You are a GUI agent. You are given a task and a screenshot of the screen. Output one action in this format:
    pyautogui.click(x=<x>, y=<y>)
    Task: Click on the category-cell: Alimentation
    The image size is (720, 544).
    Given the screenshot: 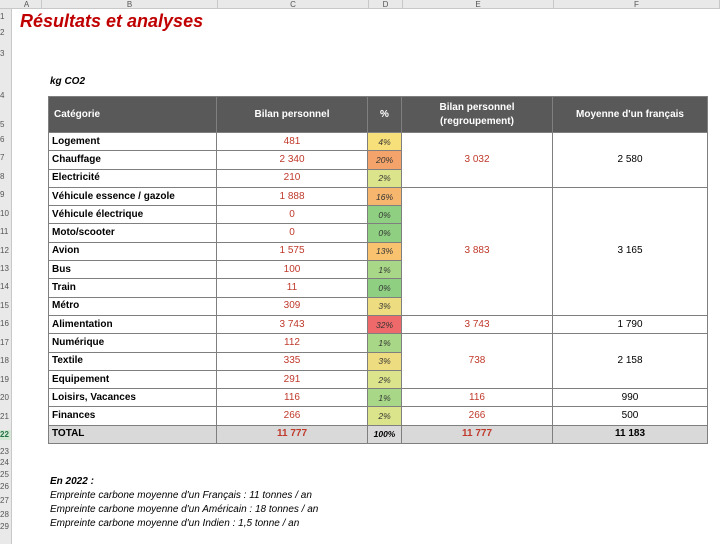 What is the action you would take?
    pyautogui.click(x=132, y=324)
    